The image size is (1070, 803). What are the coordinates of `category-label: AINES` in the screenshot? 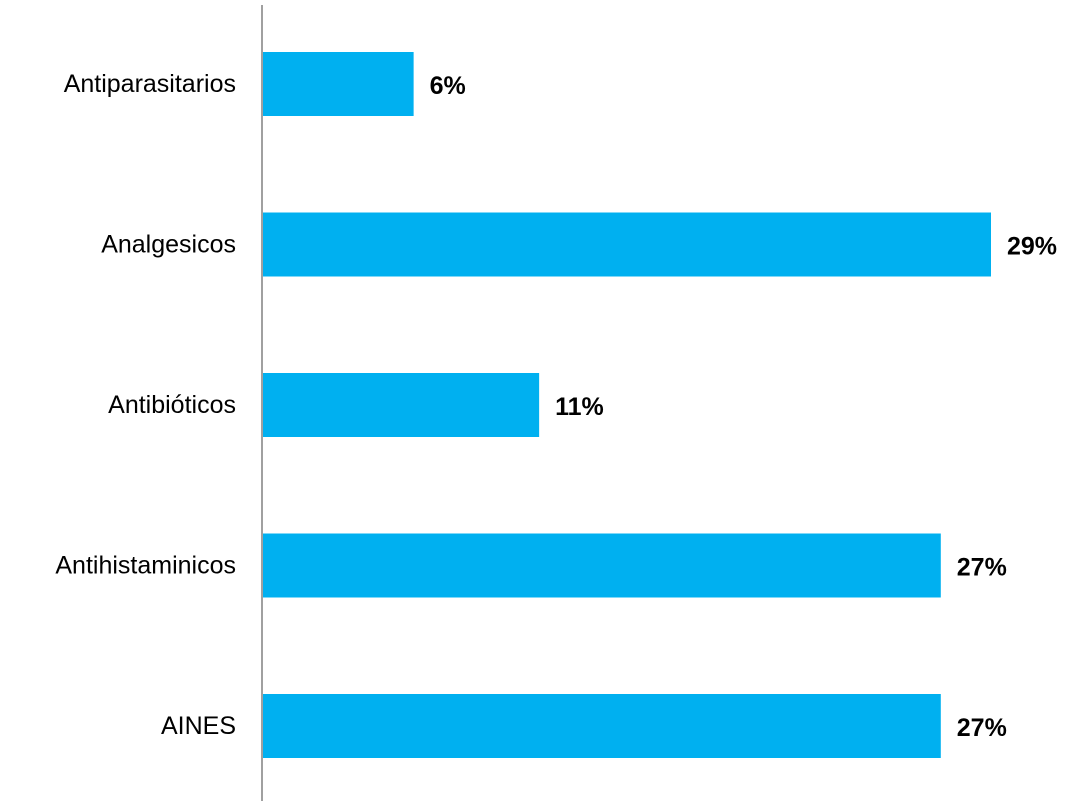 It's located at (198, 726).